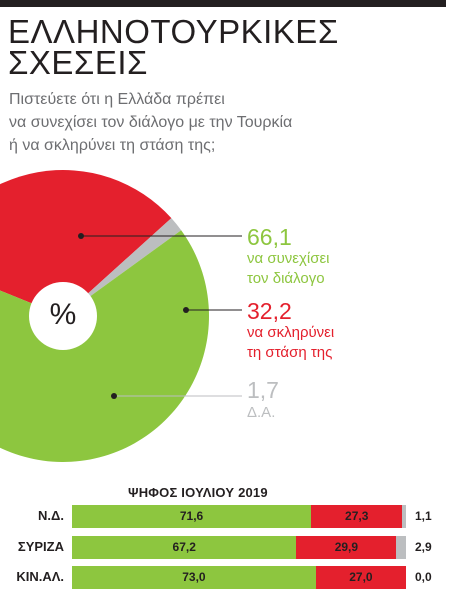 This screenshot has height=608, width=470. Describe the element at coordinates (40, 576) in the screenshot. I see `bar-category-label: ΚΙΝ.ΑΛ.` at that location.